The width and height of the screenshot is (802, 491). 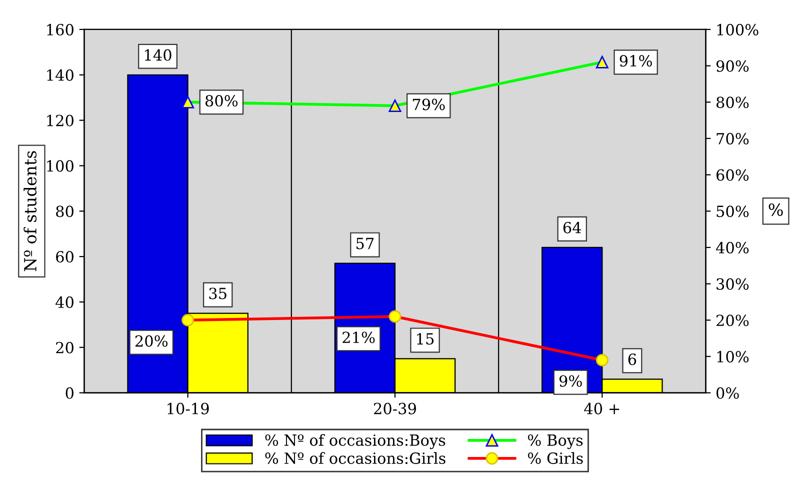 What do you see at coordinates (355, 442) in the screenshot?
I see `legend-label: % Nº of occasions:Boys` at bounding box center [355, 442].